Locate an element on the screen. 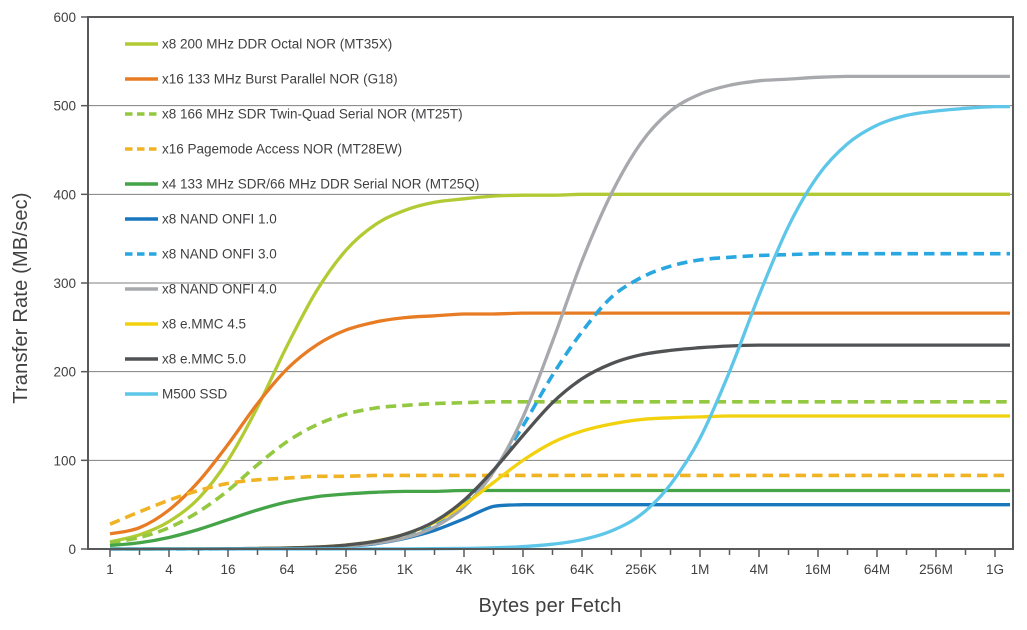 Image resolution: width=1027 pixels, height=630 pixels. y-tick-label-300: 300 is located at coordinates (64, 283).